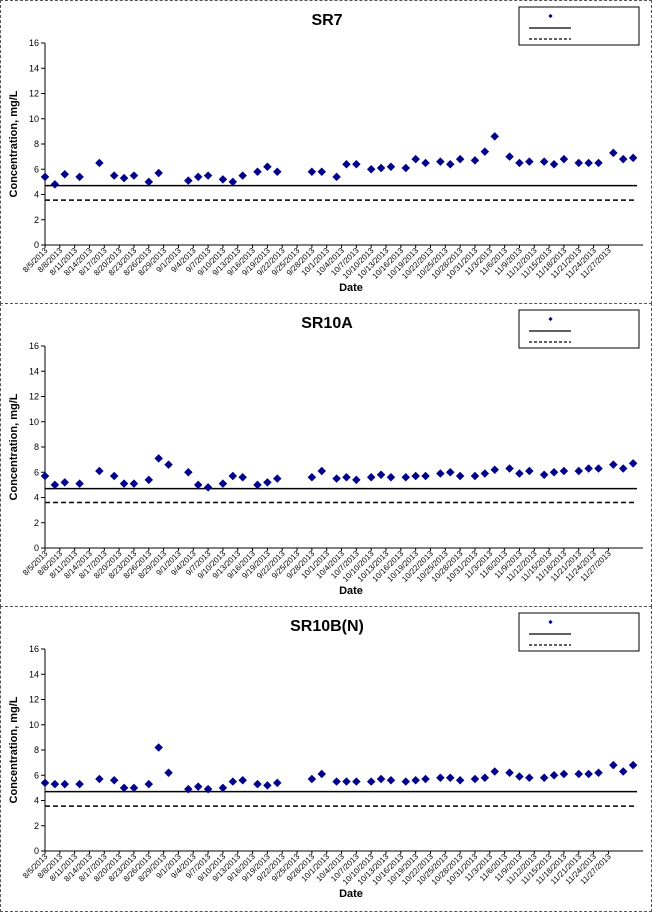  Describe the element at coordinates (36, 447) in the screenshot. I see `y-tick-label: 8` at that location.